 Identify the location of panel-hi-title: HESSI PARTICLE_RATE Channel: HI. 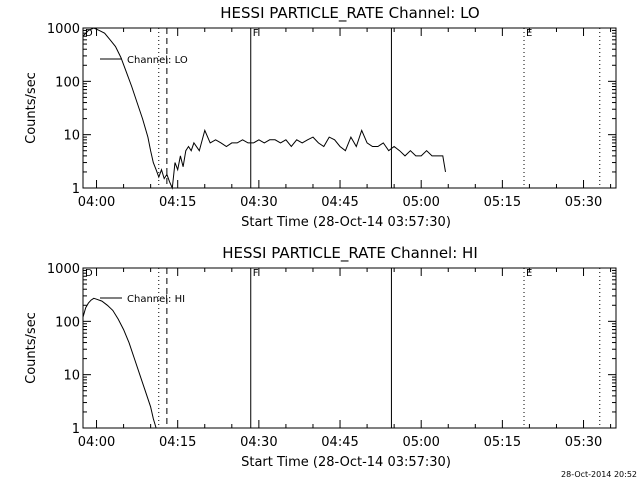
(350, 253).